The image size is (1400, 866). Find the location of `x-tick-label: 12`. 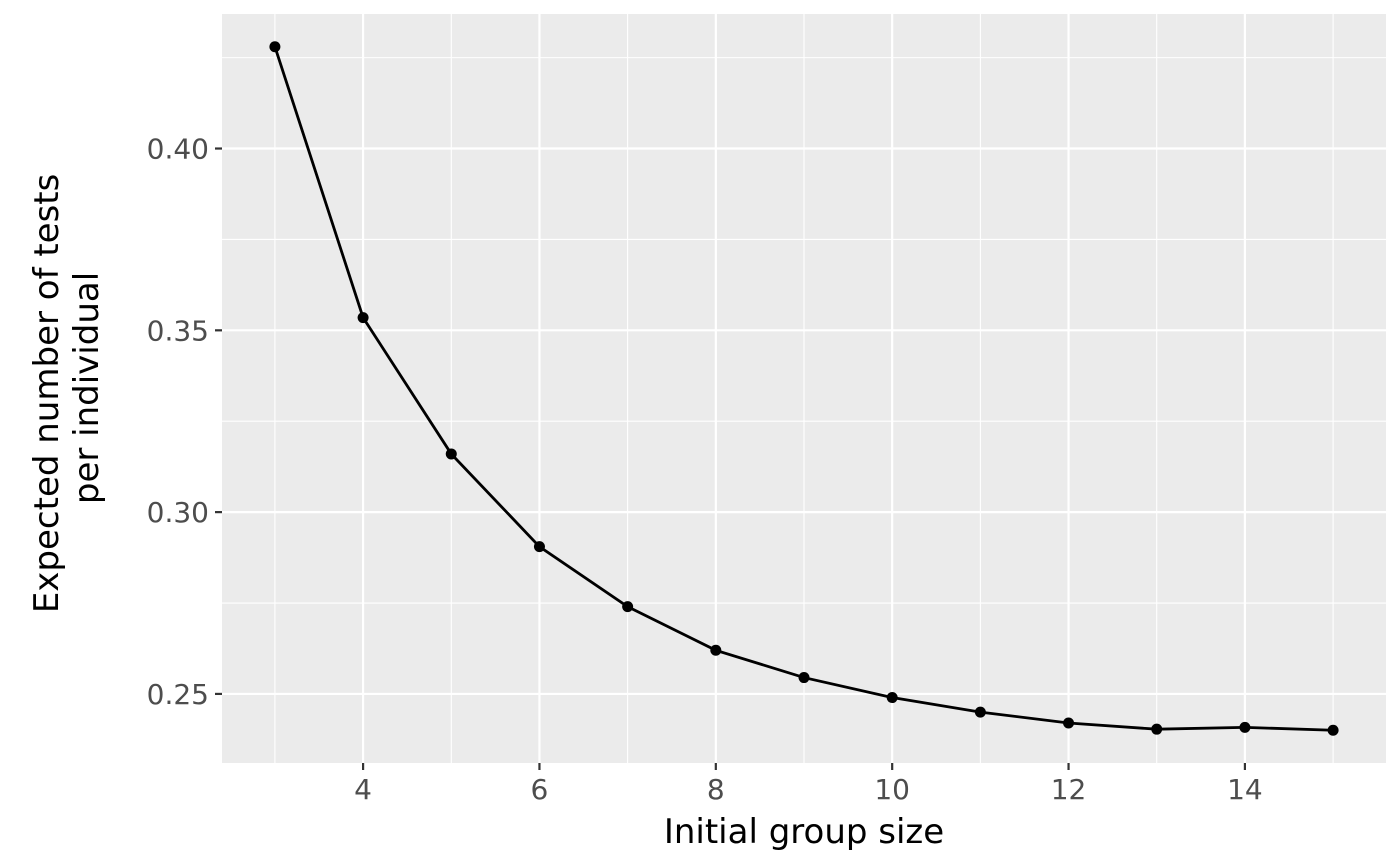

x-tick-label: 12 is located at coordinates (1069, 789).